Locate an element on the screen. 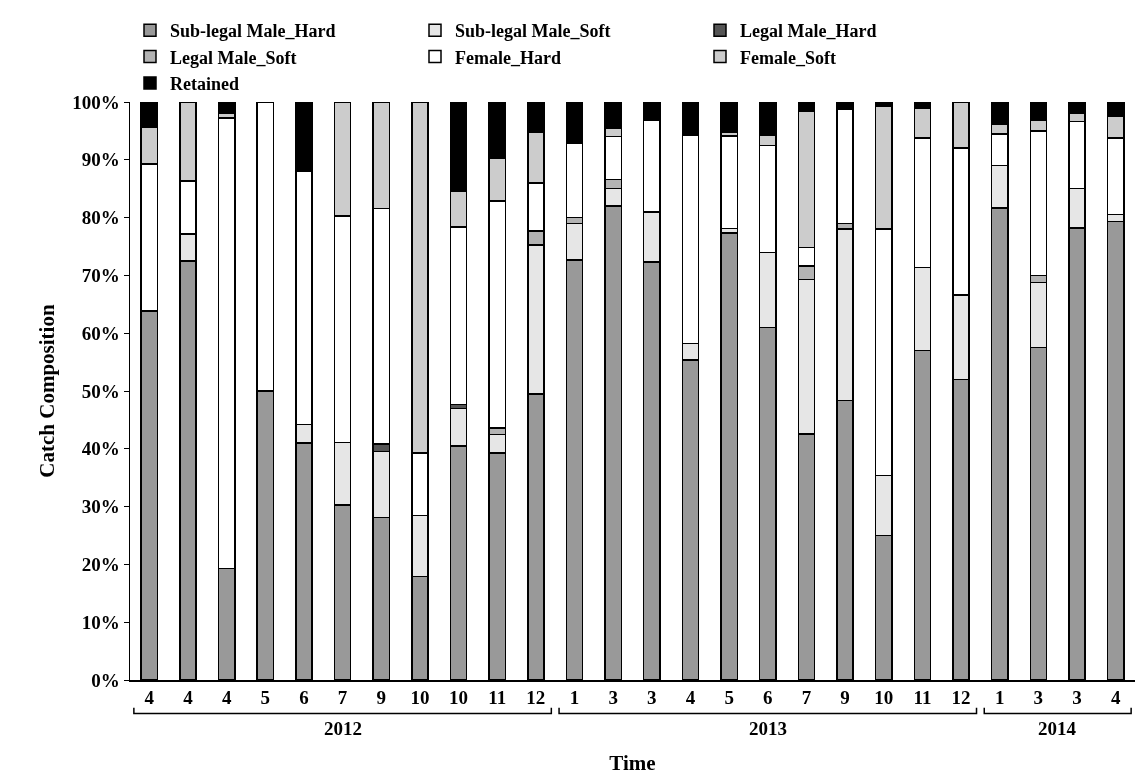 The image size is (1143, 775). y-axis-title: Catch Composition is located at coordinates (46, 391).